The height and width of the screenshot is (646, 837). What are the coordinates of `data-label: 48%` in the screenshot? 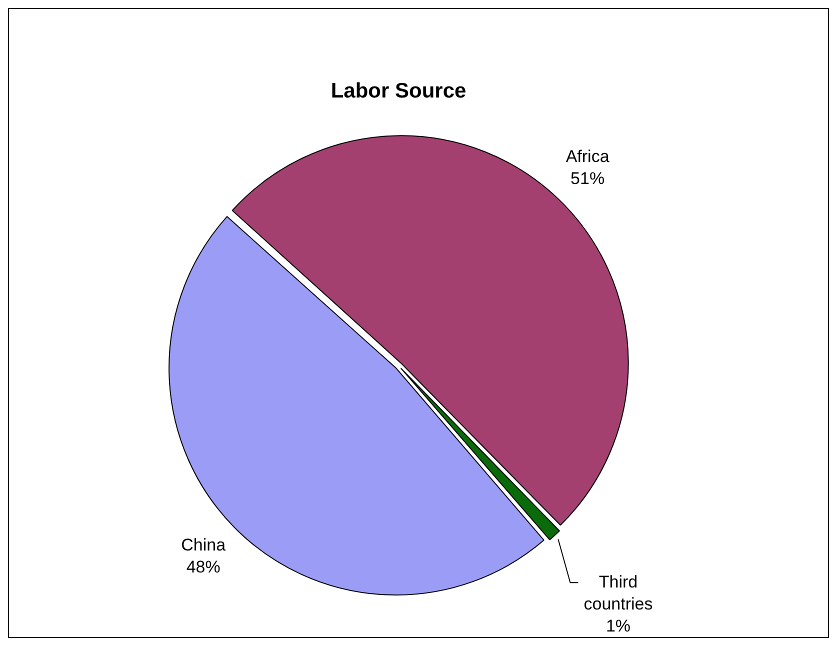 It's located at (203, 566).